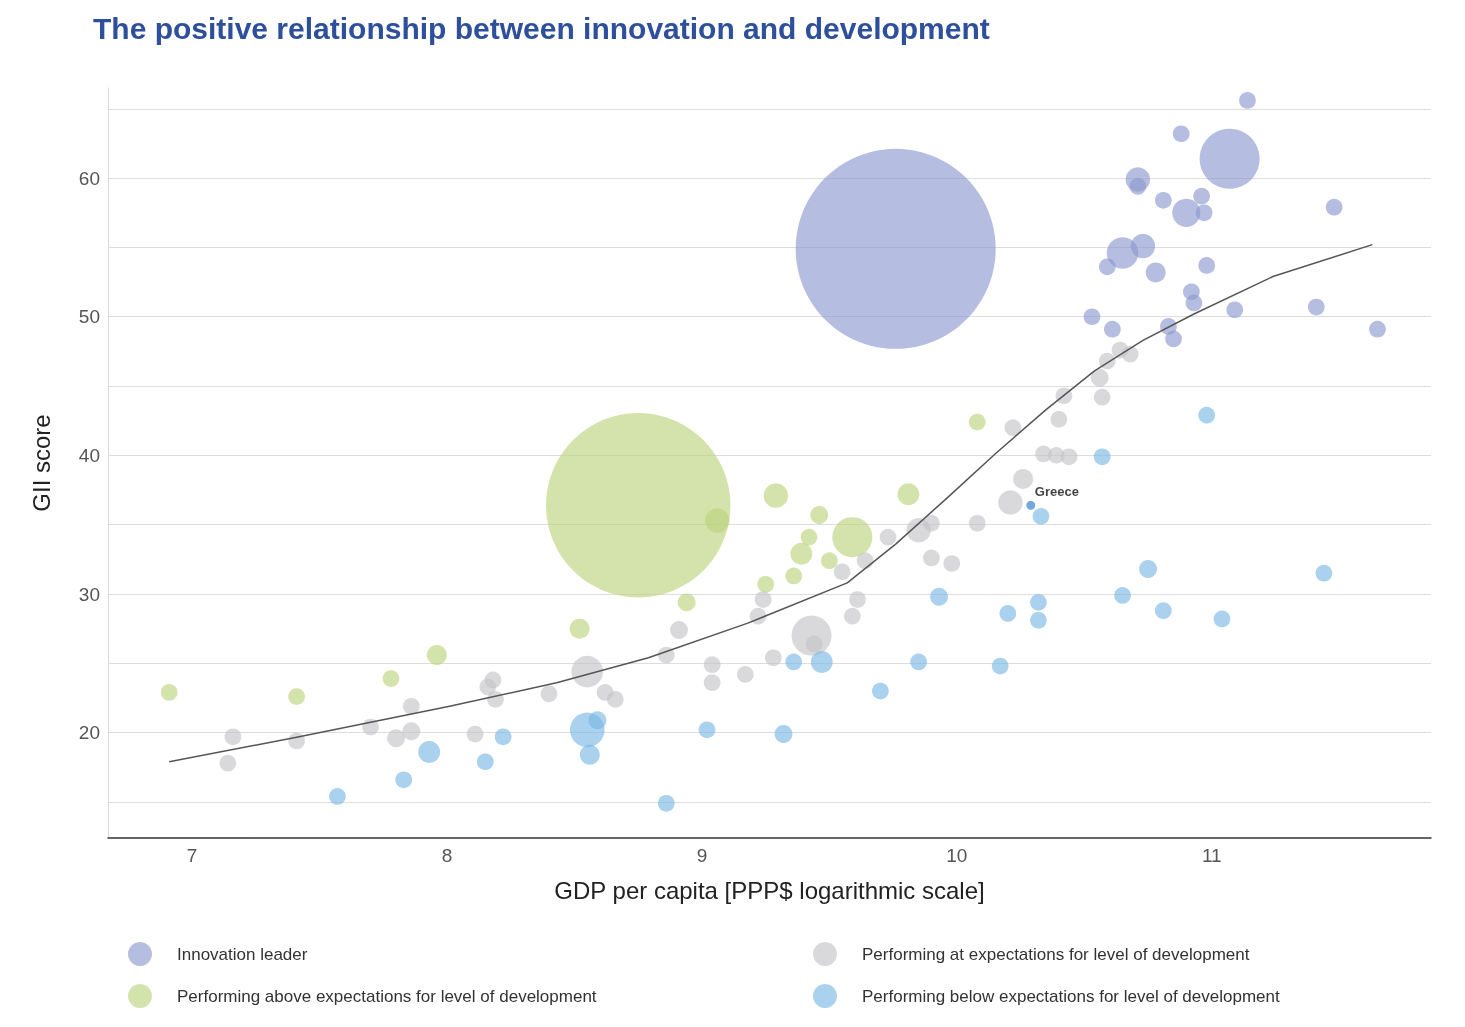 This screenshot has height=1027, width=1465. I want to click on x-axis-title: GDP per capita [PPP$ logarithmic scale], so click(769, 890).